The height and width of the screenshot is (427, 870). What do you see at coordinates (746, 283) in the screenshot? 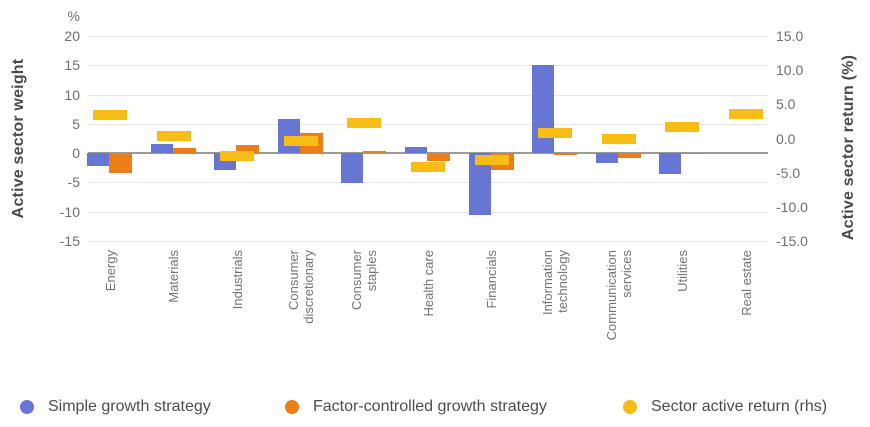
I see `category-label: Real estate` at bounding box center [746, 283].